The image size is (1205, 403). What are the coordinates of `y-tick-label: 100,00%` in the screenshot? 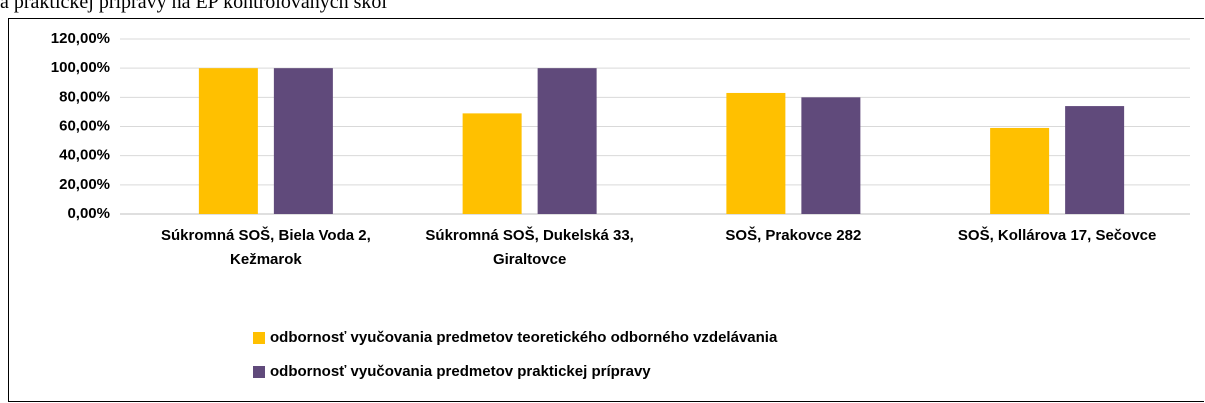 It's located at (80, 67).